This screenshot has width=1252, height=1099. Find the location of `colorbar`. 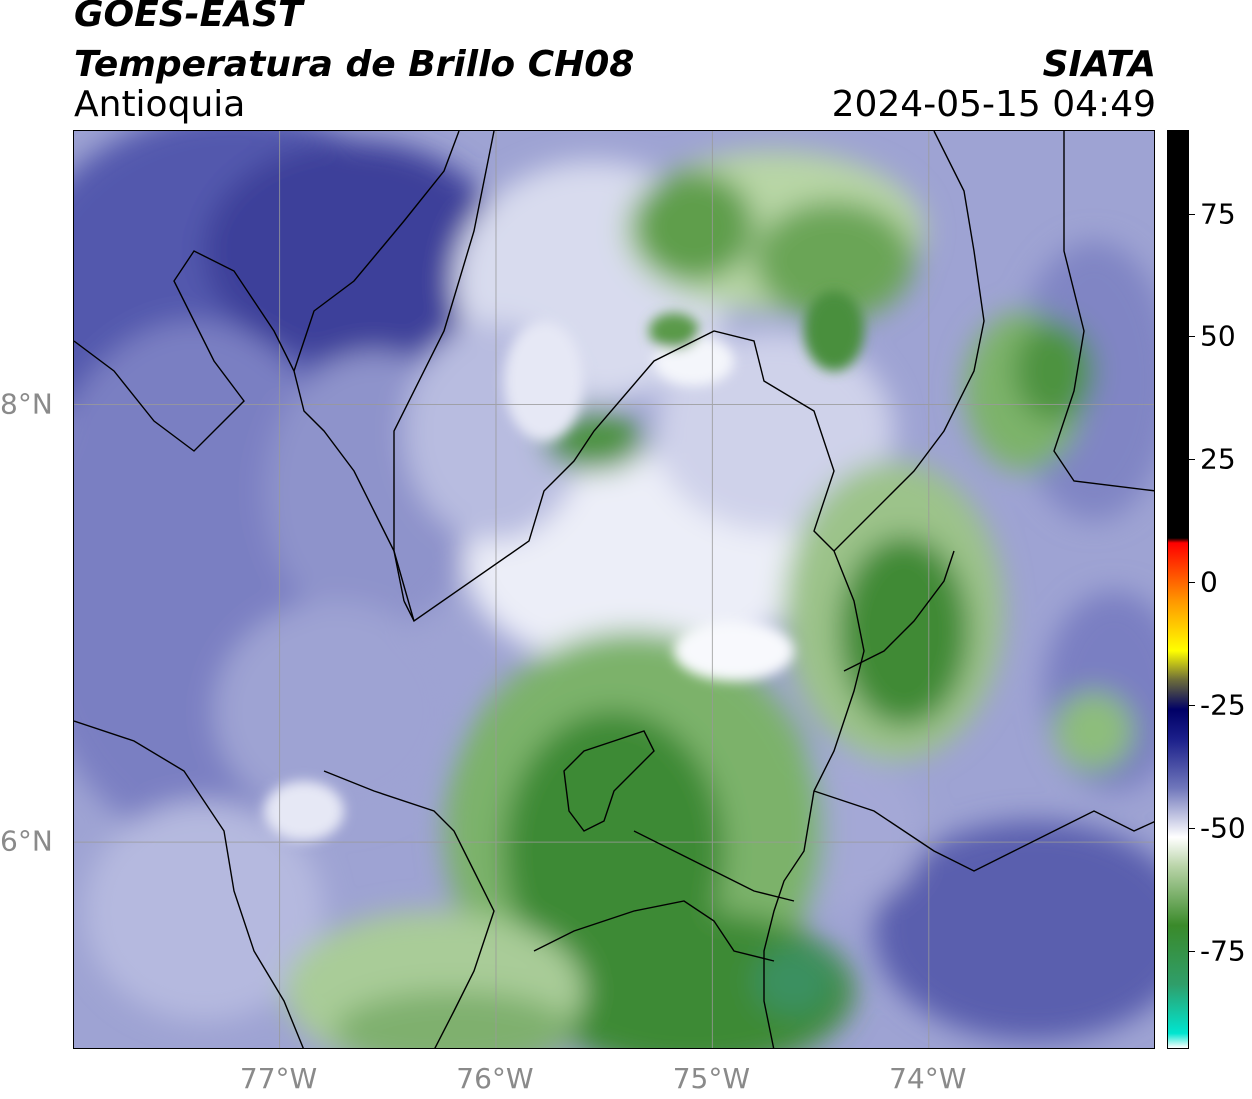

colorbar is located at coordinates (1178, 589).